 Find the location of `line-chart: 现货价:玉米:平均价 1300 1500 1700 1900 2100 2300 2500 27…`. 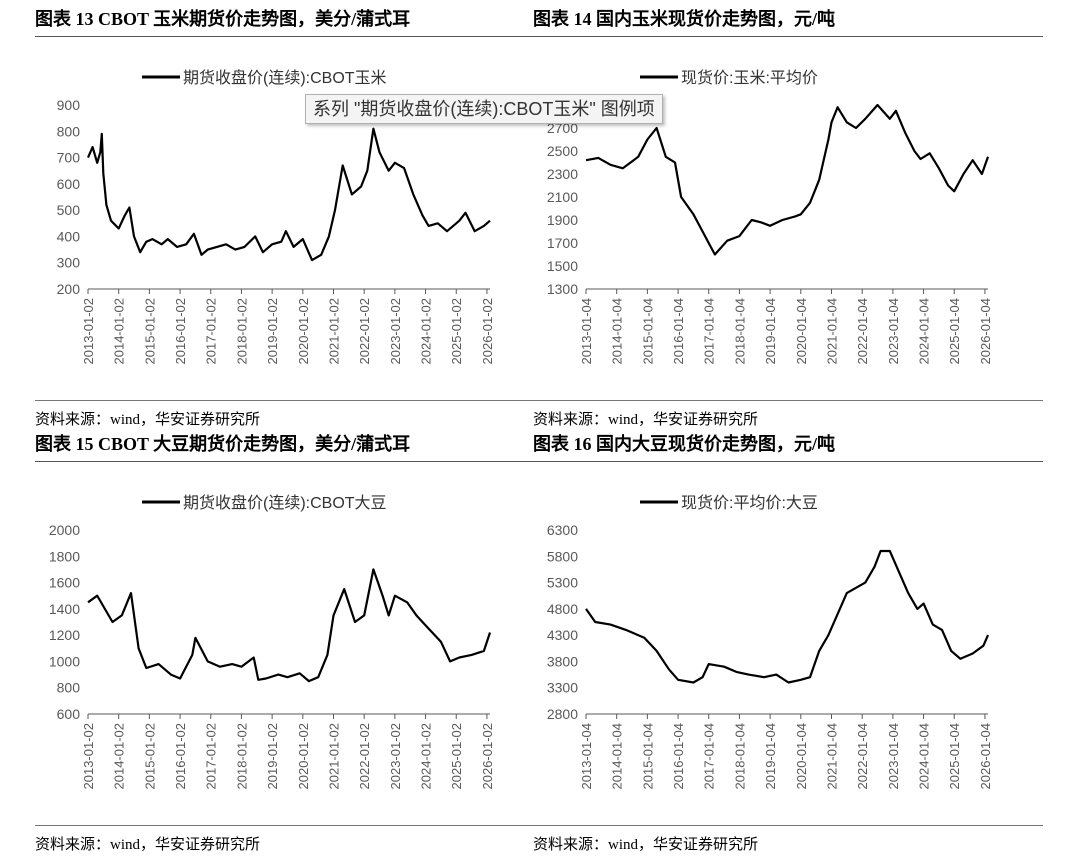

line-chart: 现货价:玉米:平均价 1300 1500 1700 1900 2100 2300 2500 27… is located at coordinates (770, 217).